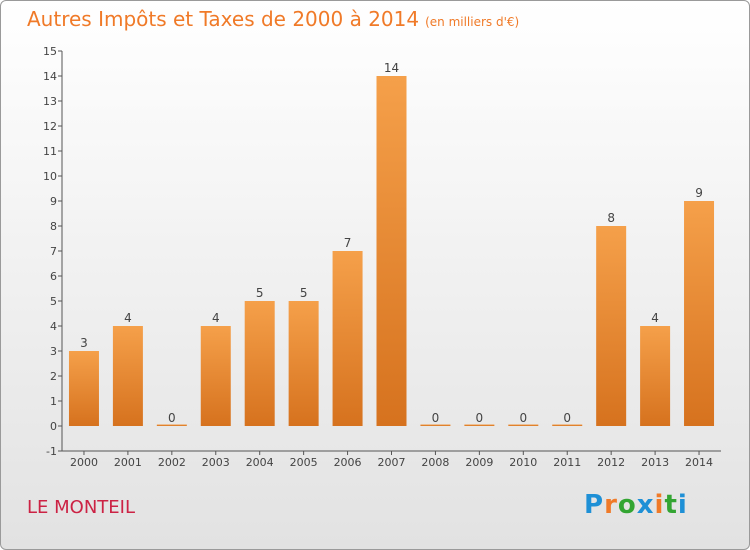  What do you see at coordinates (172, 462) in the screenshot?
I see `x-tick-label: 2002` at bounding box center [172, 462].